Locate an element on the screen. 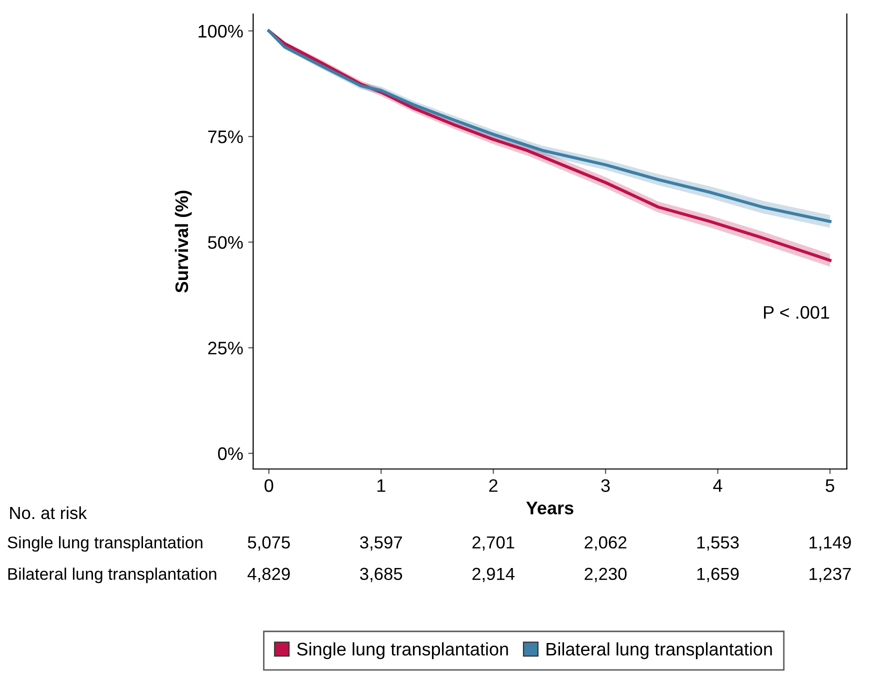 The width and height of the screenshot is (873, 700). y-tick-label: 100% is located at coordinates (220, 31).